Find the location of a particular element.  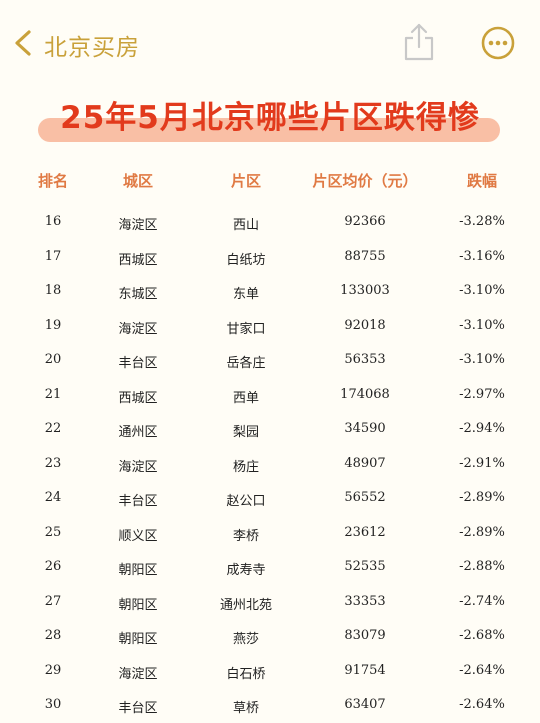

area-cell: 杨庄 is located at coordinates (245, 467).